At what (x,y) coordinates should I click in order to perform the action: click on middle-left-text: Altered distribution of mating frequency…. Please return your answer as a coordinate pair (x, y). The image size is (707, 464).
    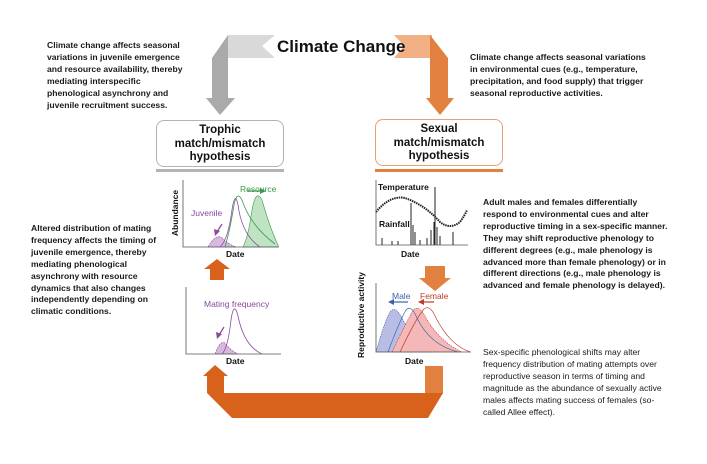
    Looking at the image, I should click on (94, 270).